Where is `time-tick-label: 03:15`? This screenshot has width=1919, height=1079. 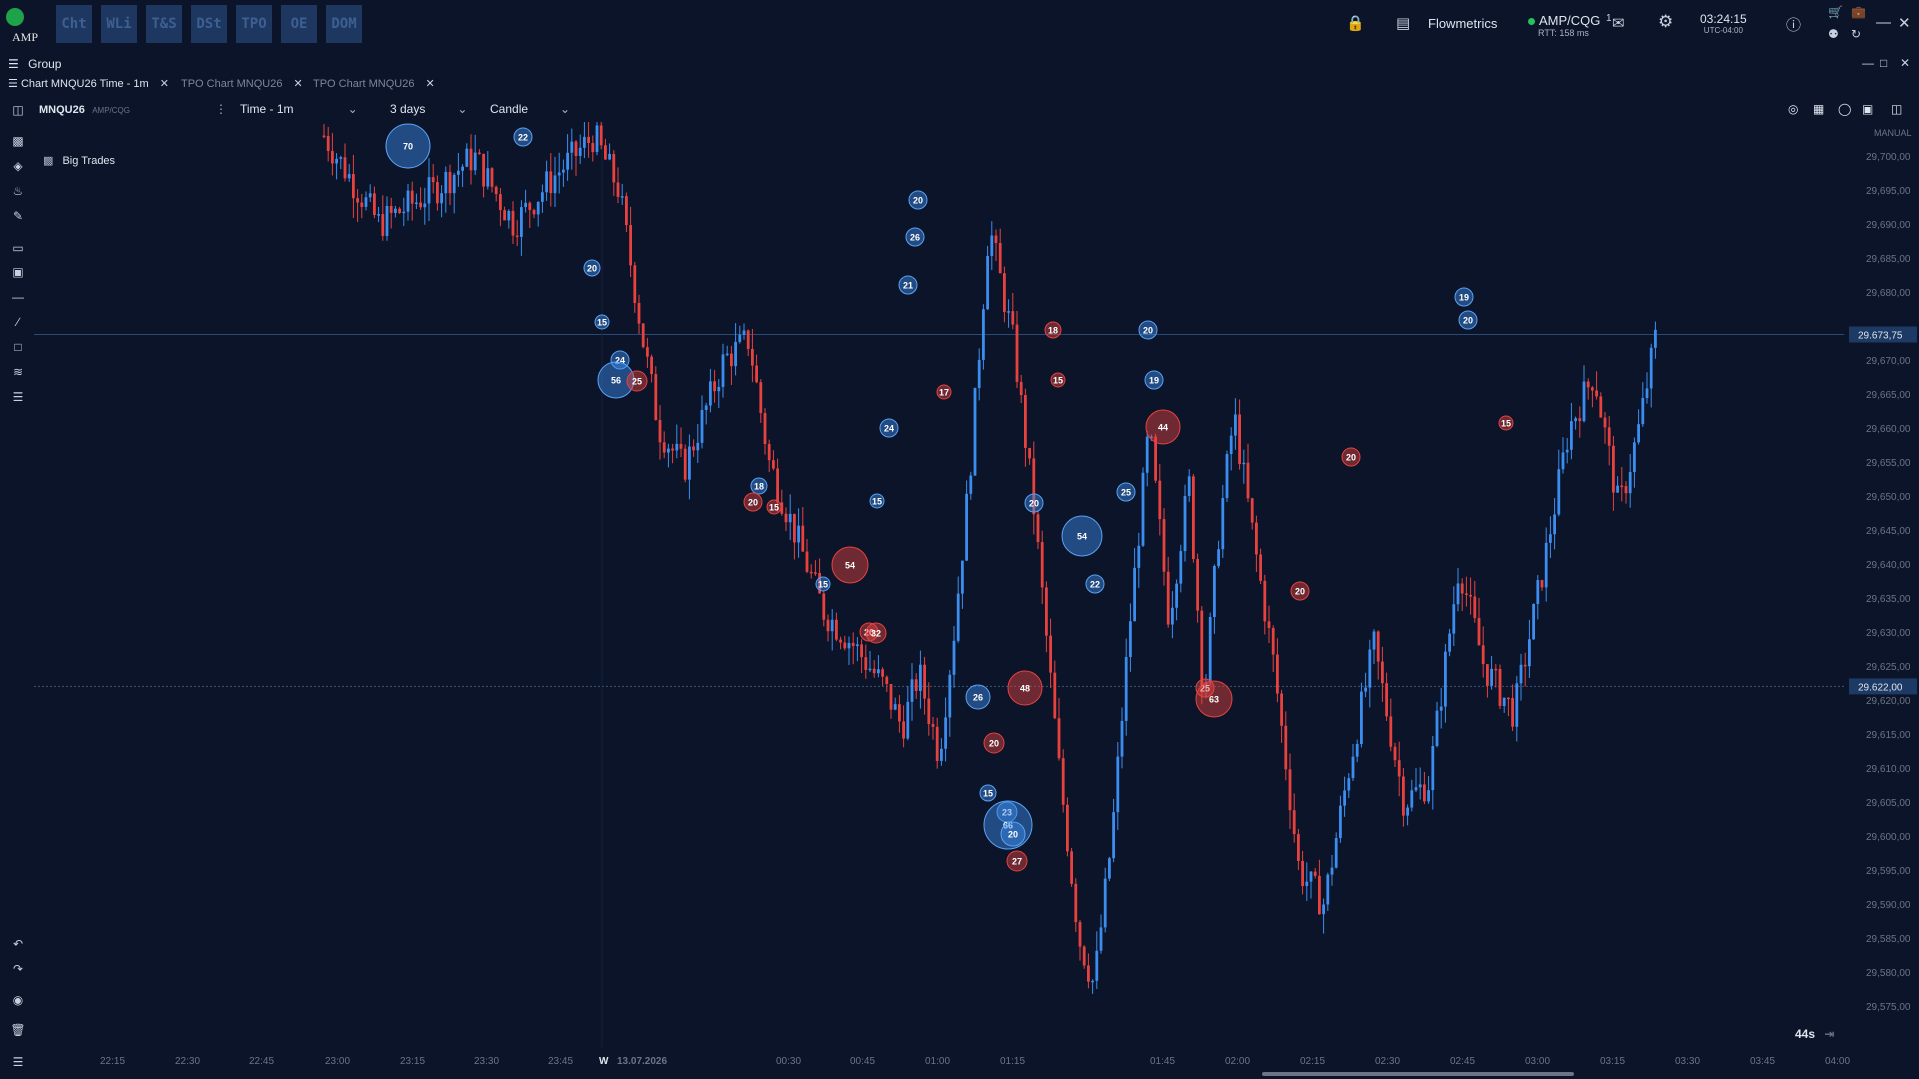
time-tick-label: 03:15 is located at coordinates (1612, 1061).